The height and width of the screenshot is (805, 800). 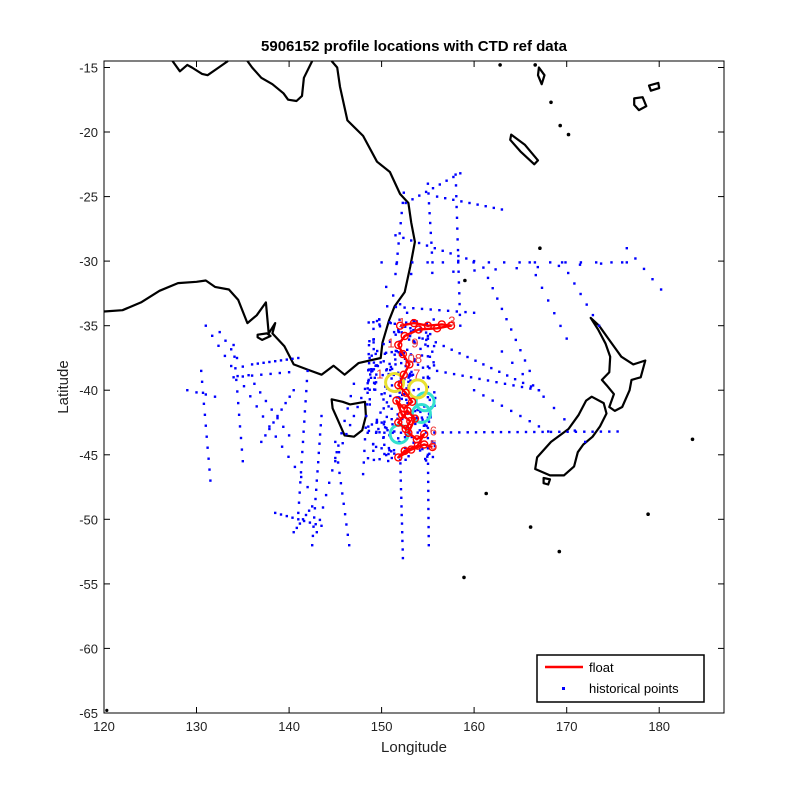 What do you see at coordinates (620, 678) in the screenshot?
I see `legend: float historical points` at bounding box center [620, 678].